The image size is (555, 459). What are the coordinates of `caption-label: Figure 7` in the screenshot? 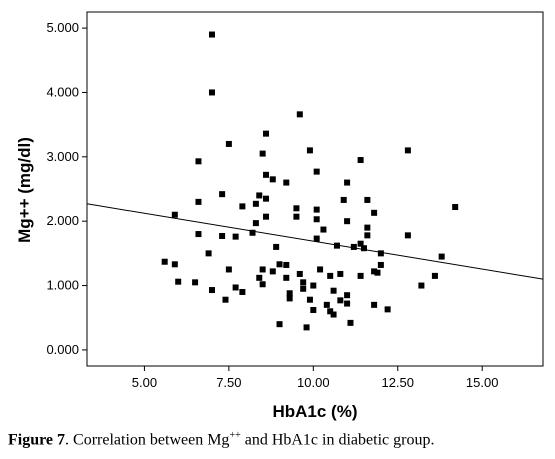 It's located at (37, 440).